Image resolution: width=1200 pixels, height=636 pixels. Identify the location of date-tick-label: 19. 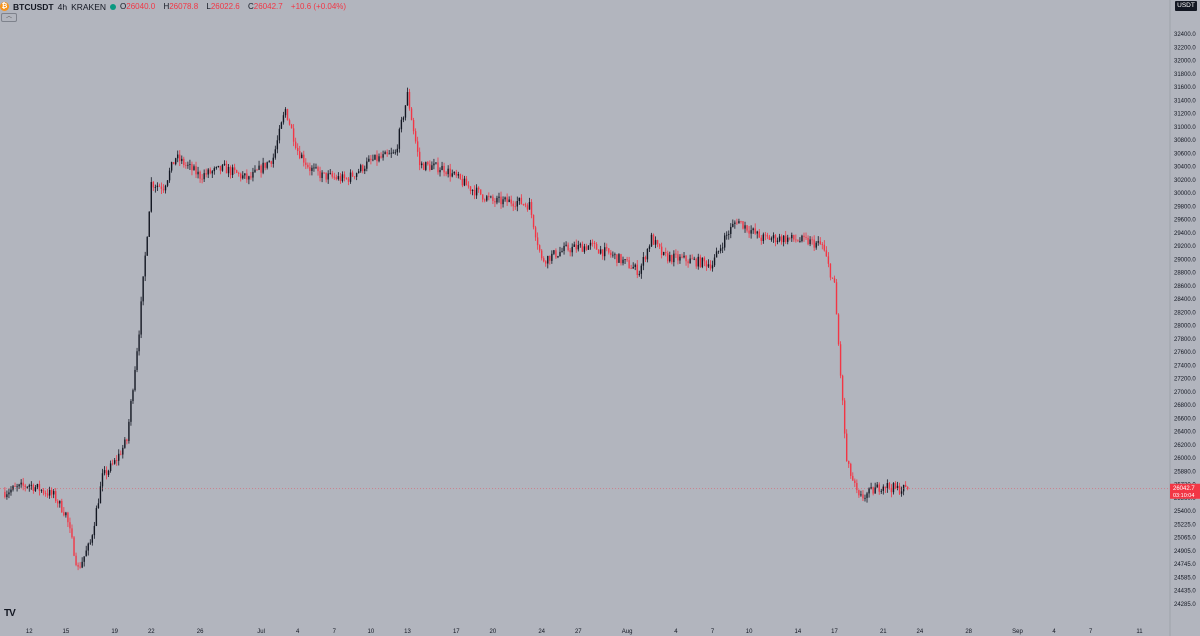
(114, 632).